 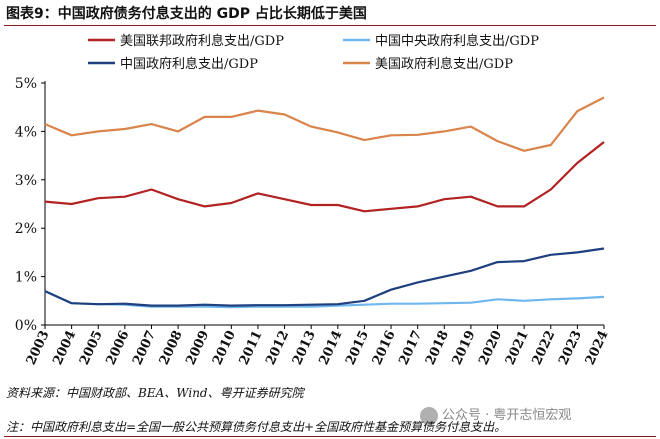 I want to click on legend-label-1: 中国中央政府利息支出/GDP, so click(x=457, y=41).